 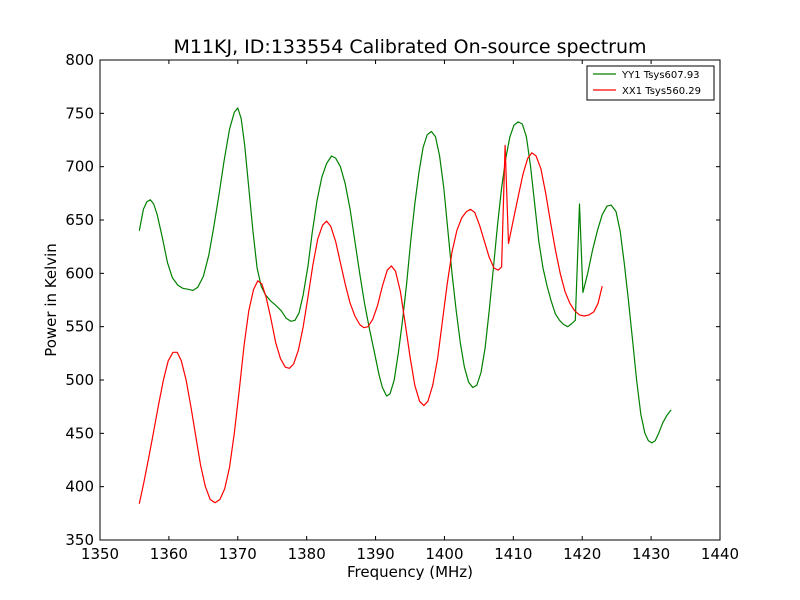 I want to click on y-tick-label: 450, so click(x=79, y=433).